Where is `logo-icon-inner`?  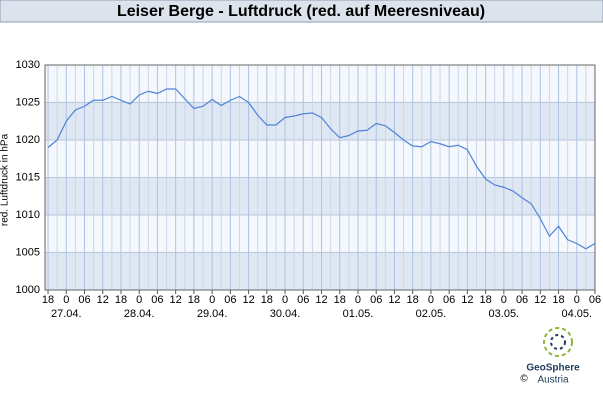
logo-icon-inner is located at coordinates (558, 342).